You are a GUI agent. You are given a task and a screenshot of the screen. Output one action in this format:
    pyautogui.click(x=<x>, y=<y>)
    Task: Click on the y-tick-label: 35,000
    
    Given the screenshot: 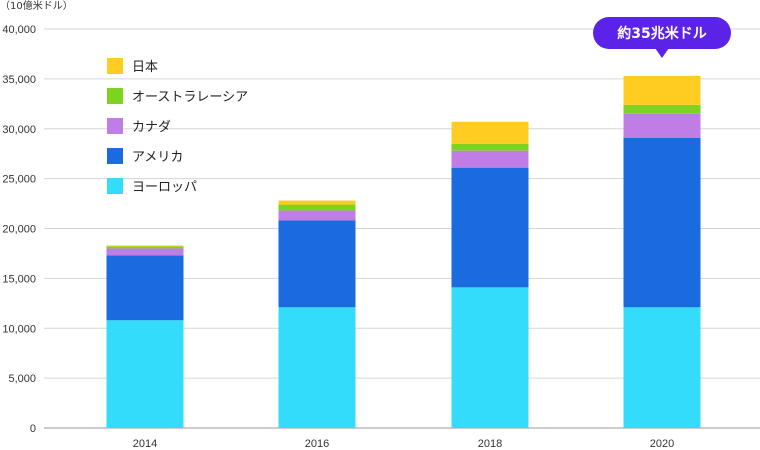 What is the action you would take?
    pyautogui.click(x=19, y=80)
    